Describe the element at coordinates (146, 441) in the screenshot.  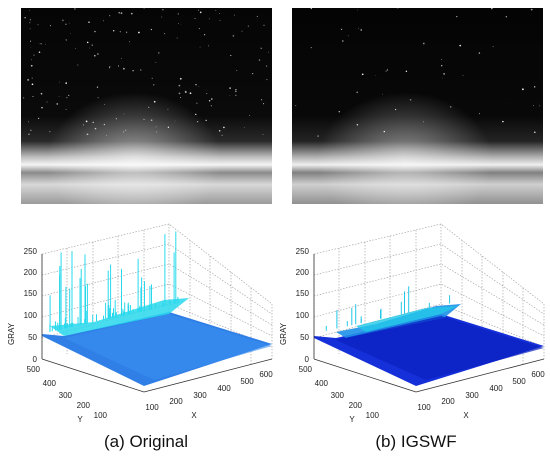
I see `caption-original: (a) Original` at that location.